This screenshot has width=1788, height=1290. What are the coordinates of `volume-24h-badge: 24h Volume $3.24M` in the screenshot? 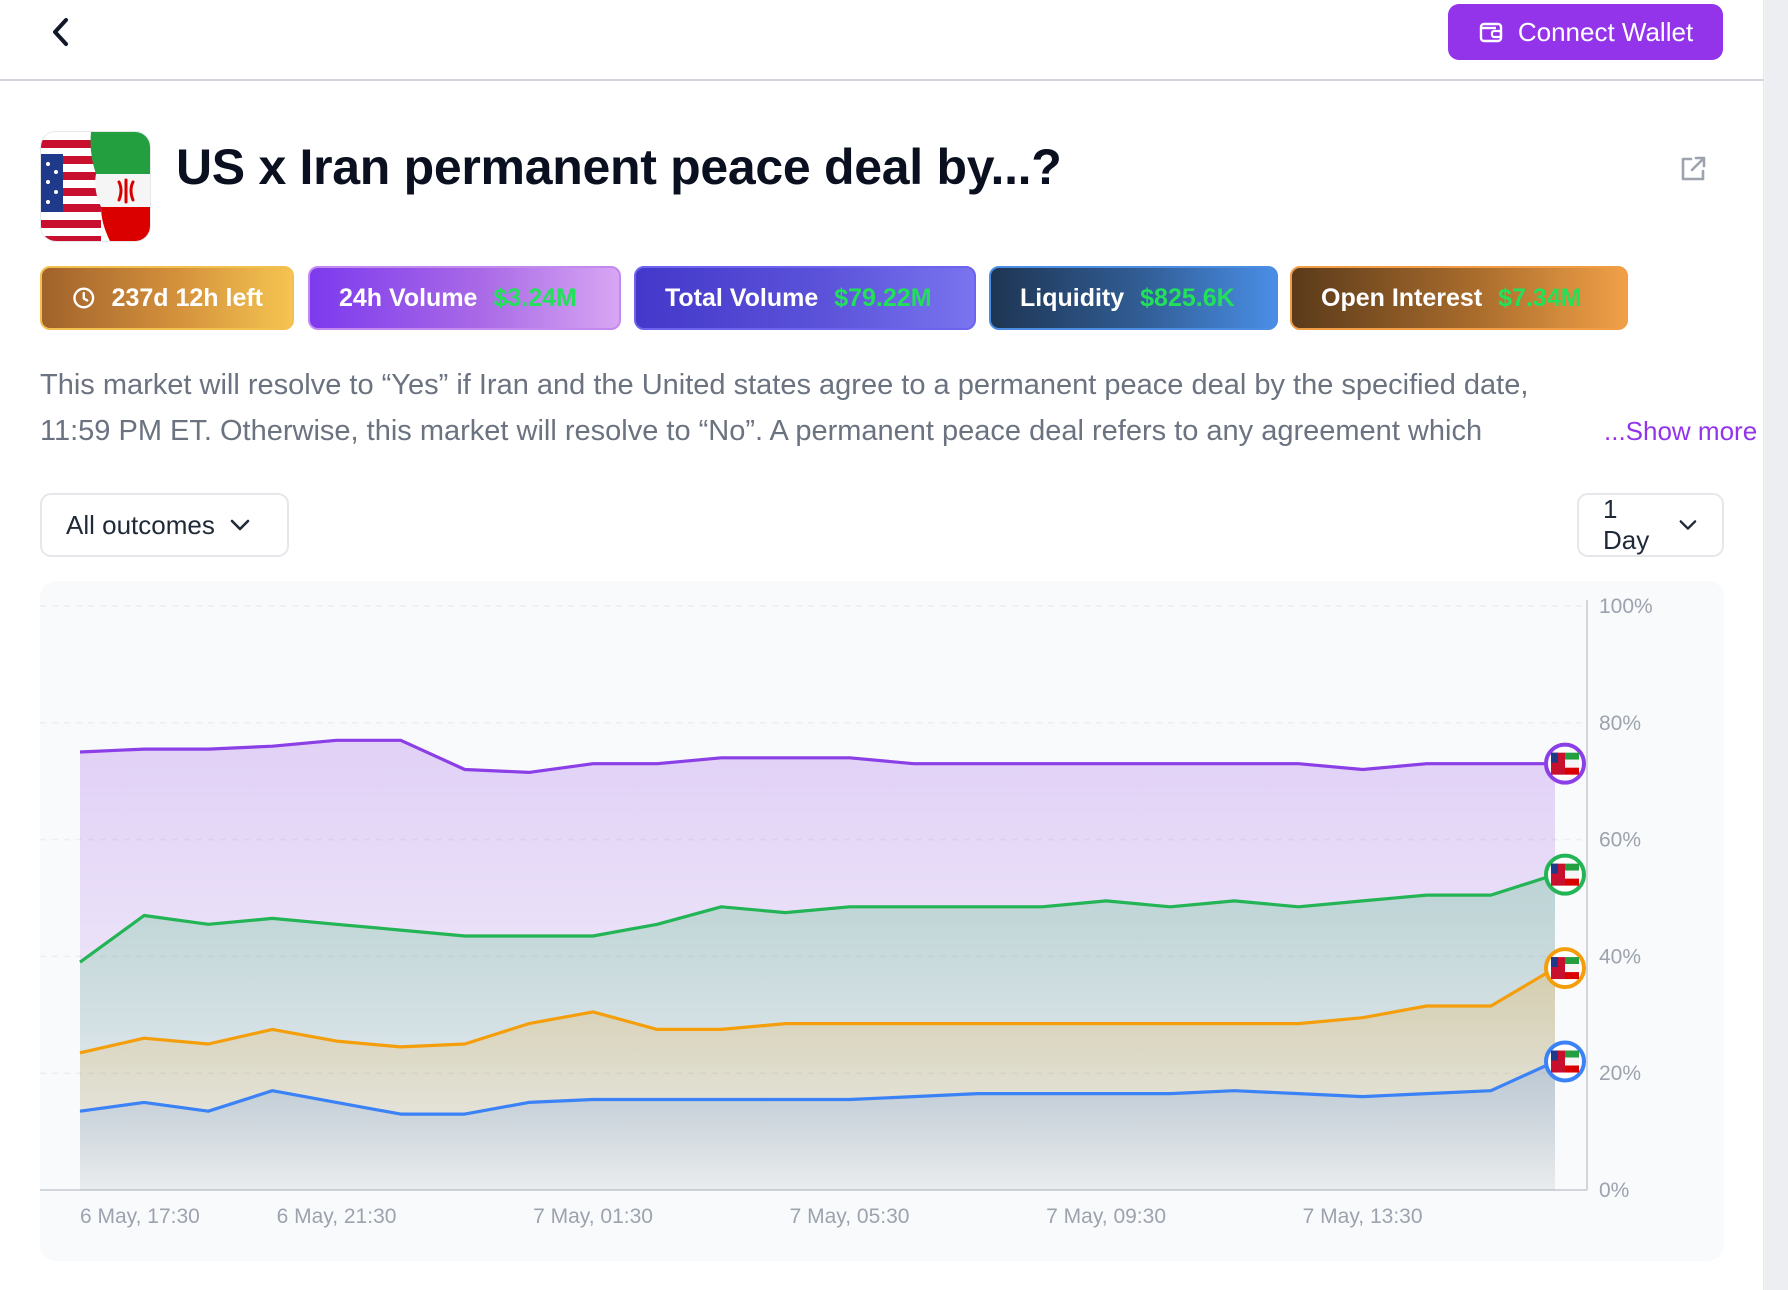 It's located at (464, 298).